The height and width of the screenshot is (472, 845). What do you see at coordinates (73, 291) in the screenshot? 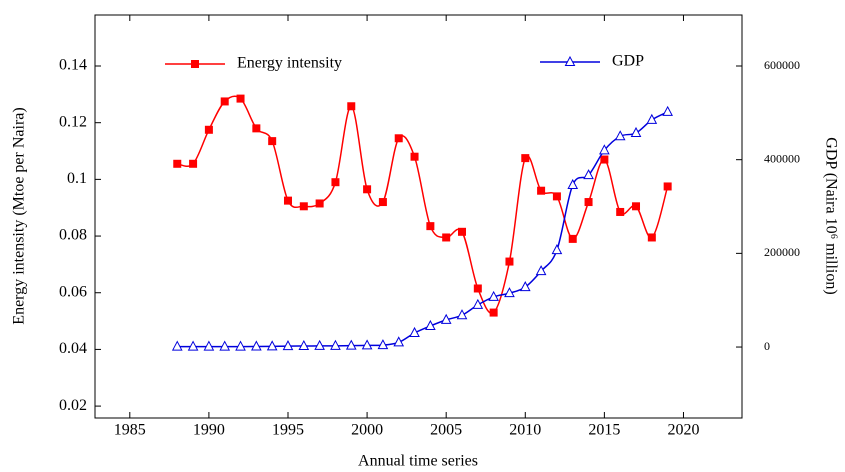
I see `y-tick-label: 0.06` at bounding box center [73, 291].